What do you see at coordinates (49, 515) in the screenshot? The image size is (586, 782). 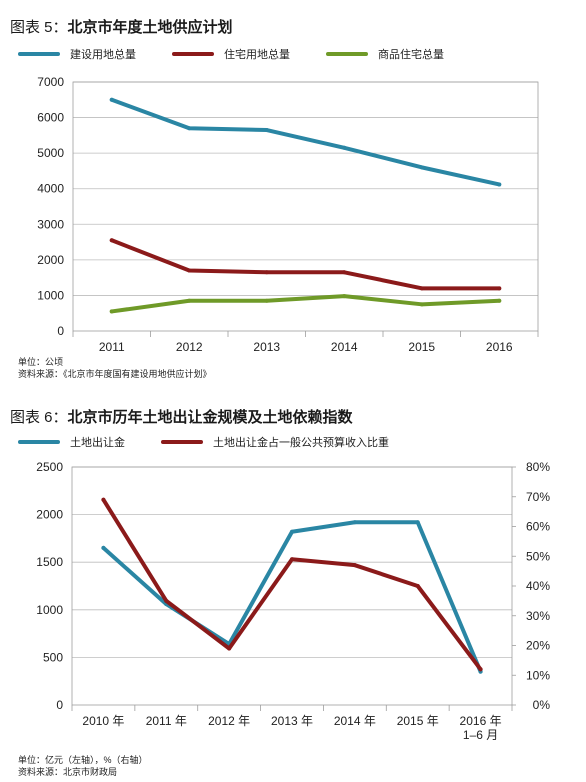 I see `y-left-tick-label: 2000` at bounding box center [49, 515].